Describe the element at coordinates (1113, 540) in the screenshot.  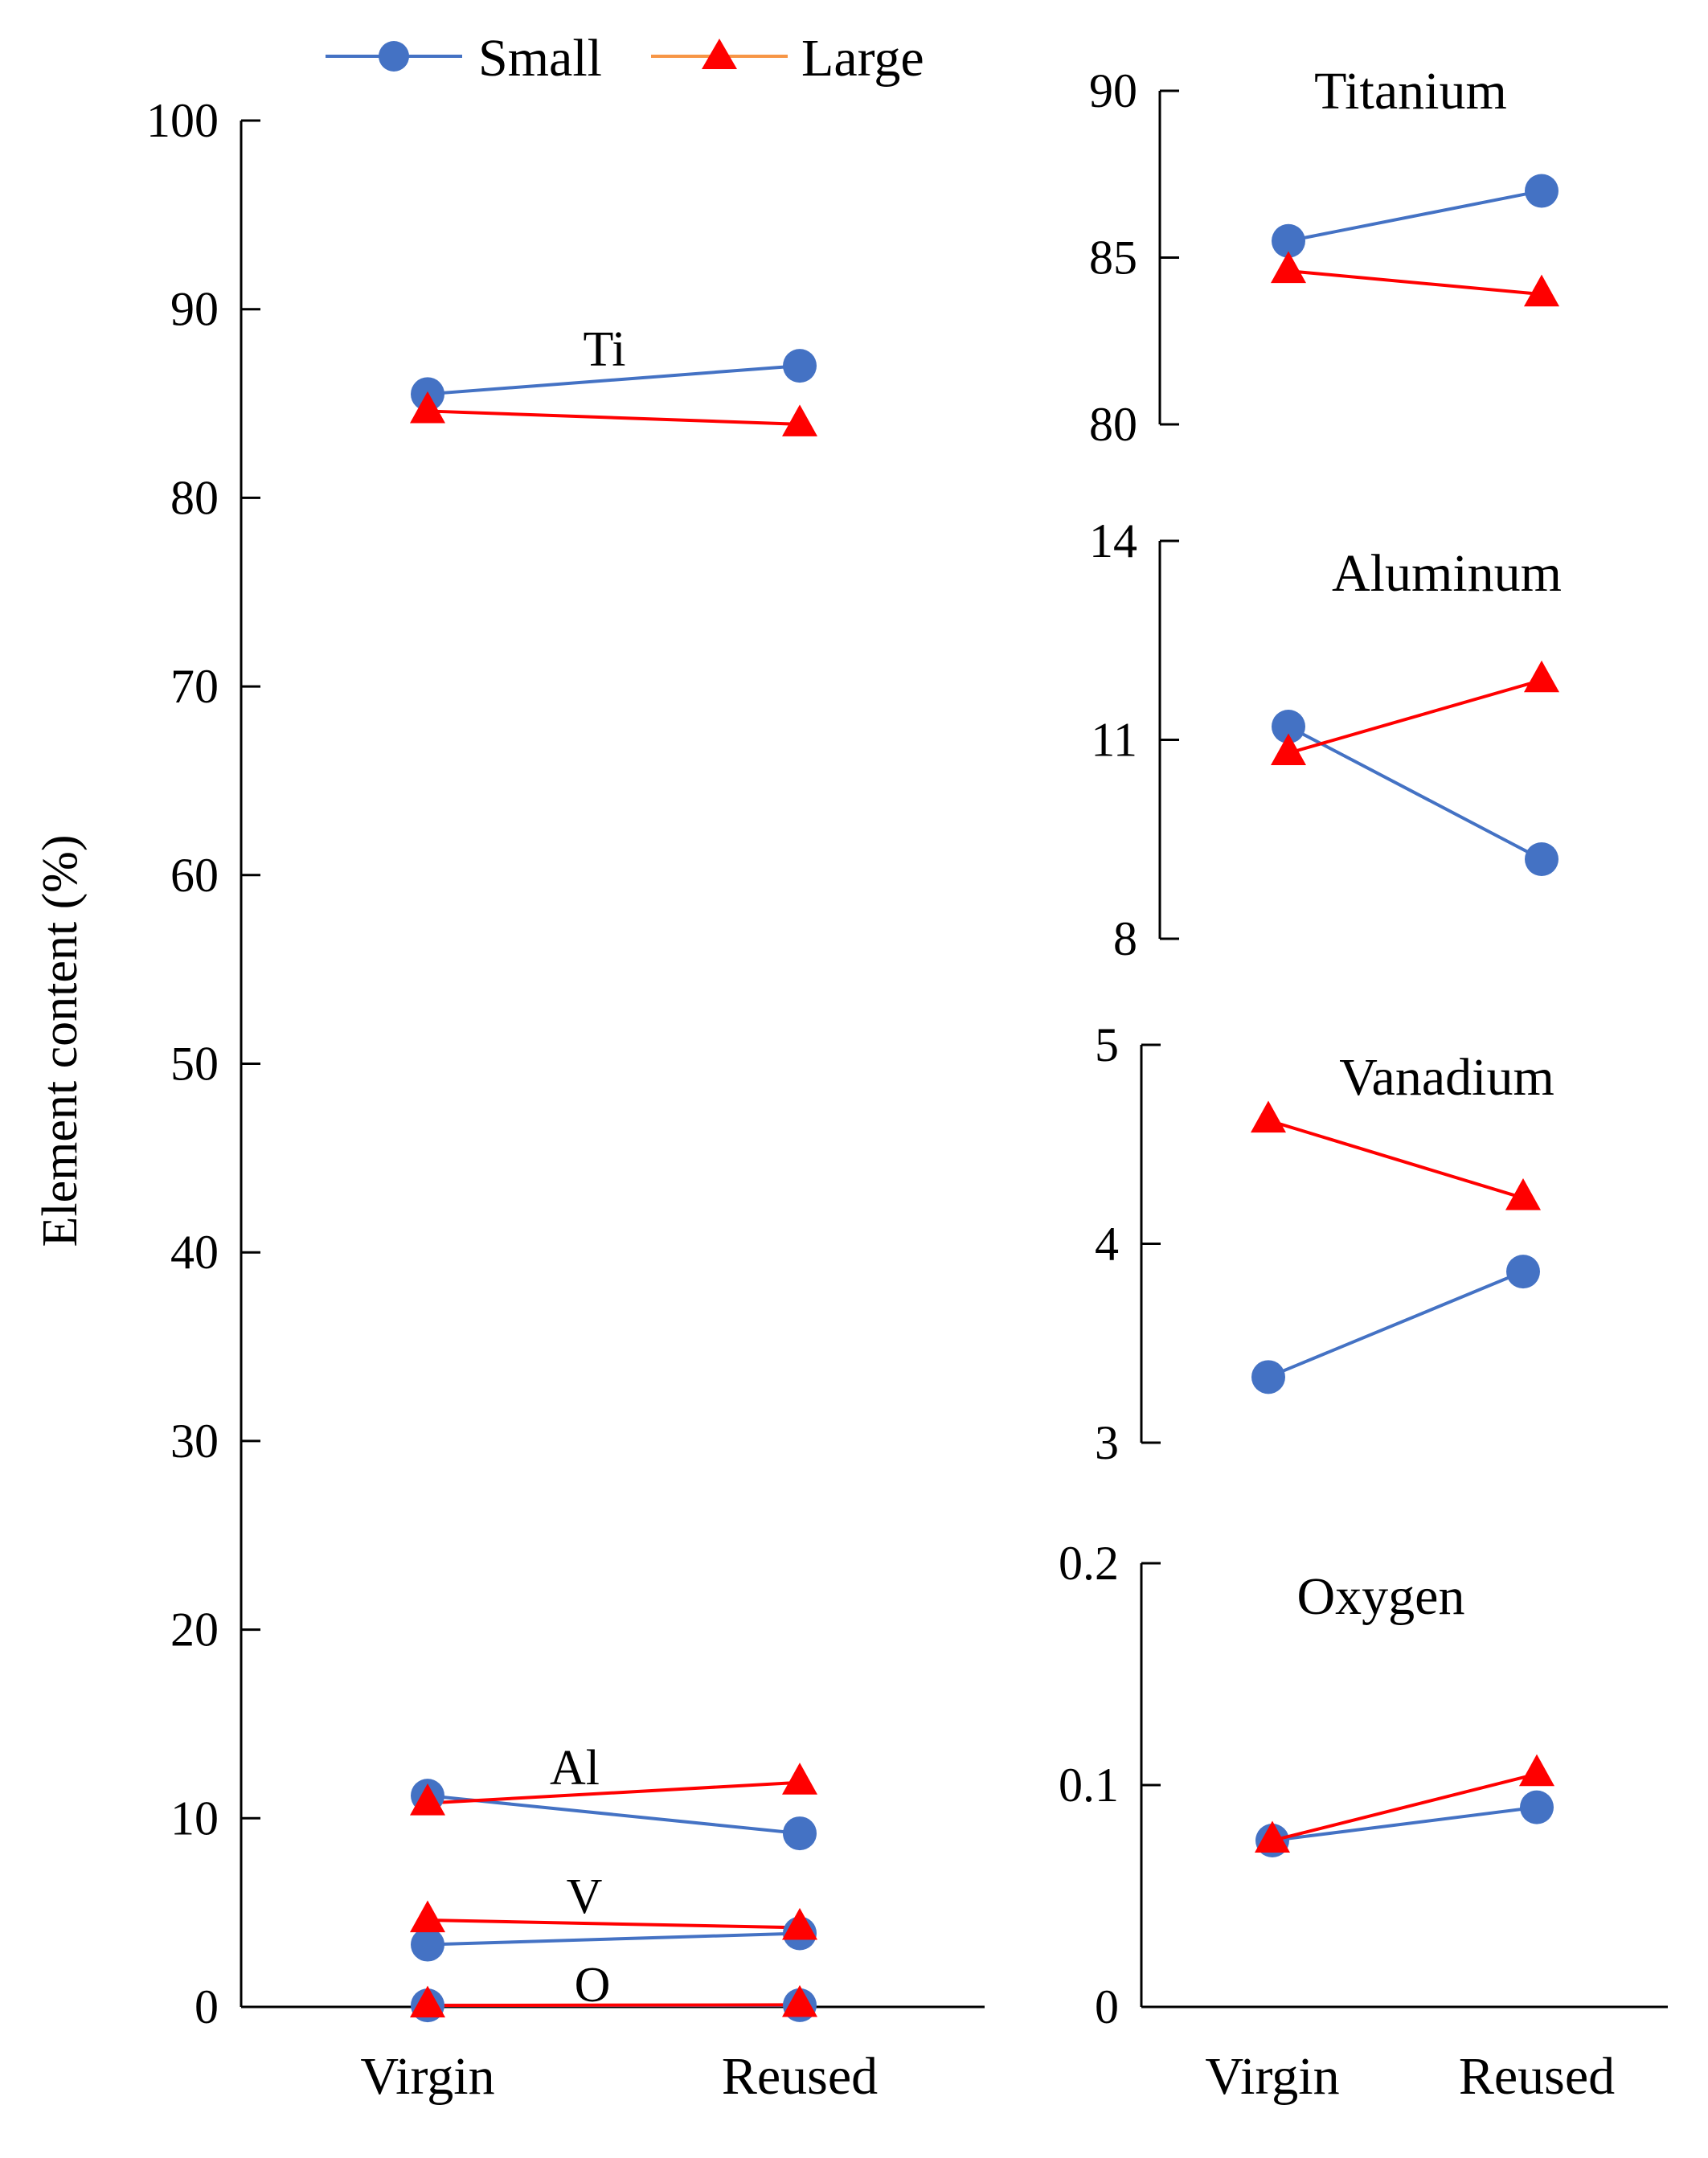
I see `aluminum-y-tick-label: 14` at that location.